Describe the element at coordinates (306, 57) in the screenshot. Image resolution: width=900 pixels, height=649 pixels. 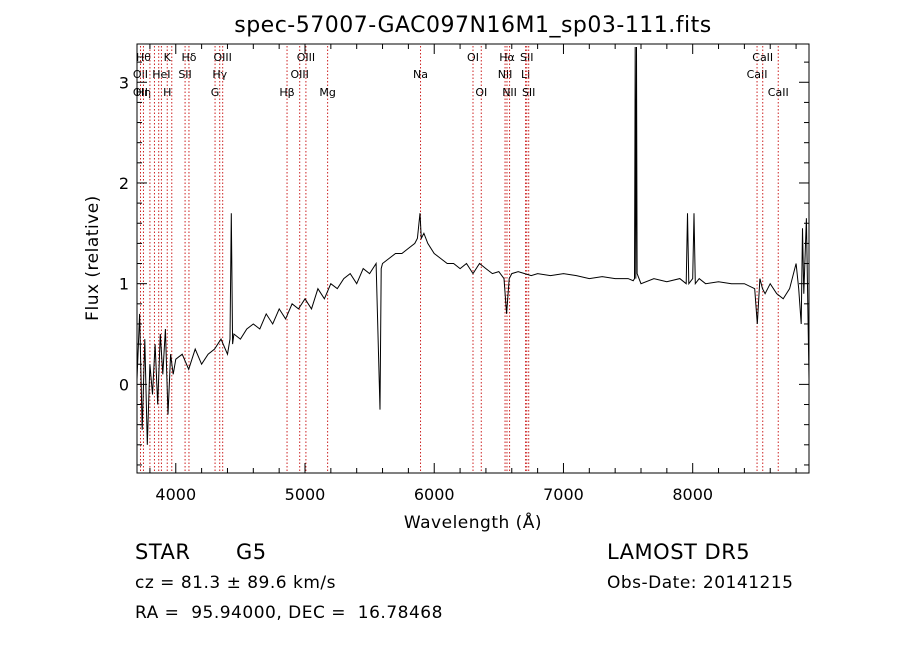
I see `line-label-15-row1: OIII` at that location.